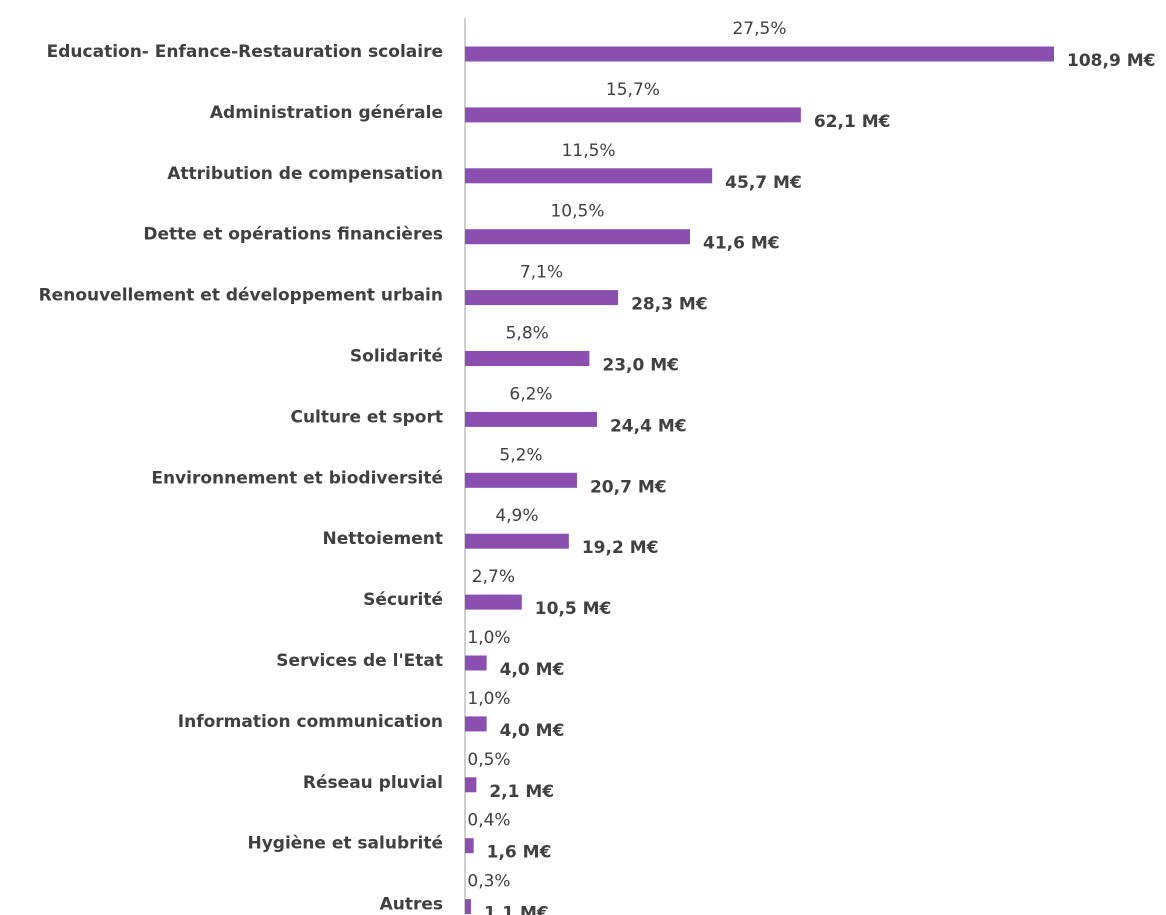 This screenshot has width=1166, height=915. Describe the element at coordinates (326, 113) in the screenshot. I see `category-label: Administration générale` at that location.